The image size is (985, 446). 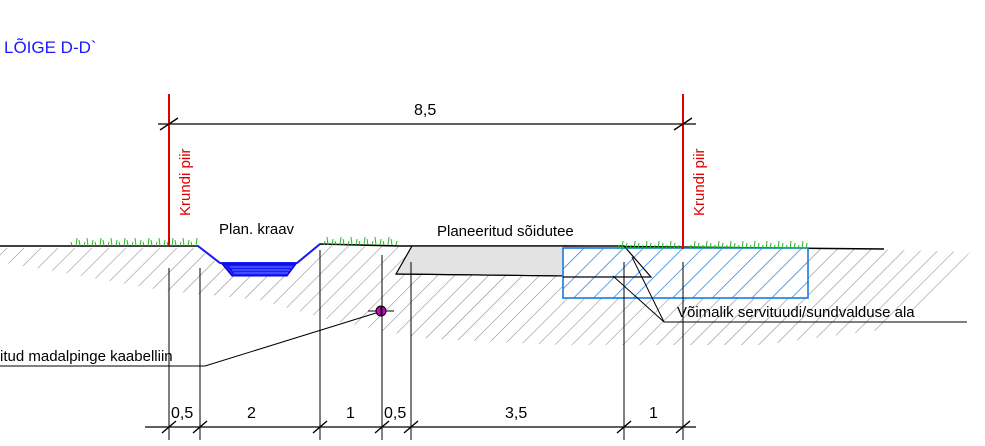 I want to click on overall-dimension-value: 8,5, so click(x=425, y=110).